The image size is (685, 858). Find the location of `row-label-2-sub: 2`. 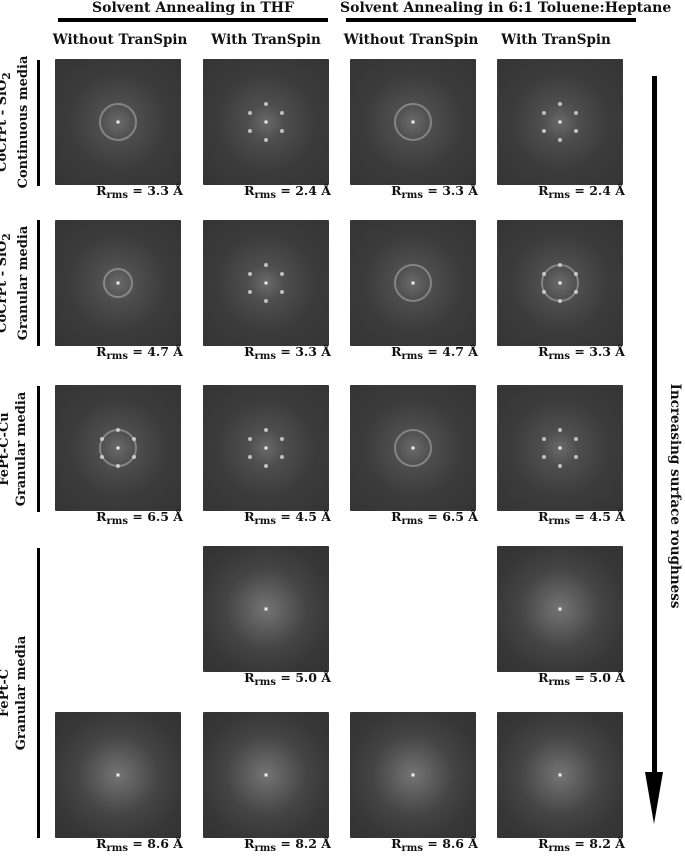

row-label-2-sub: 2 is located at coordinates (6, 237).